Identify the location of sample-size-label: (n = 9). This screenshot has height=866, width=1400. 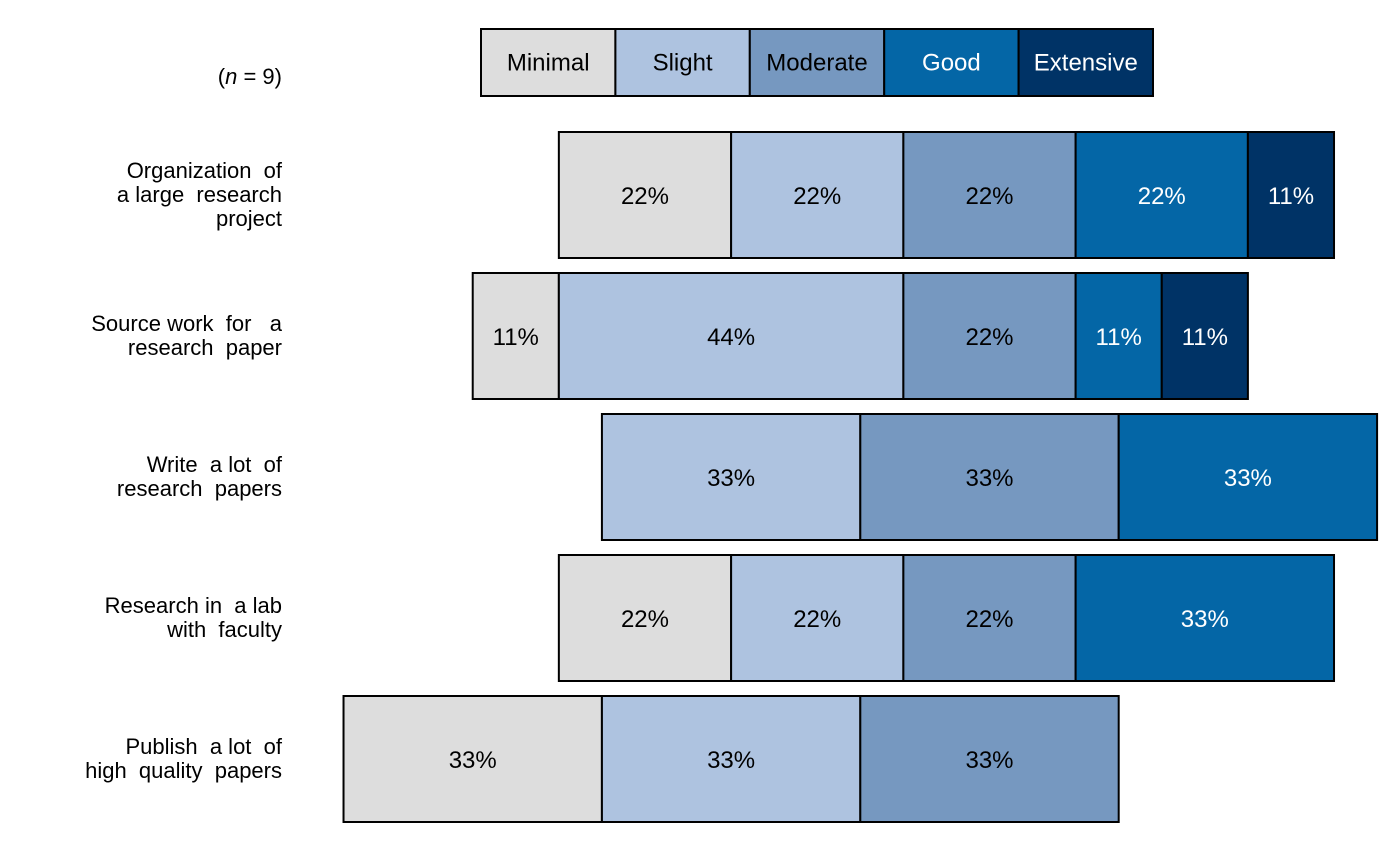
(249, 76).